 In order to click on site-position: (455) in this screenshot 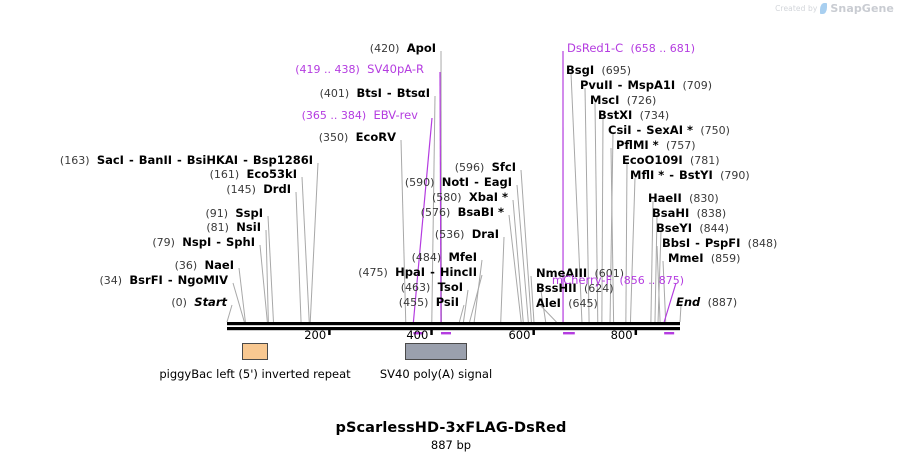, I will do `click(413, 302)`.